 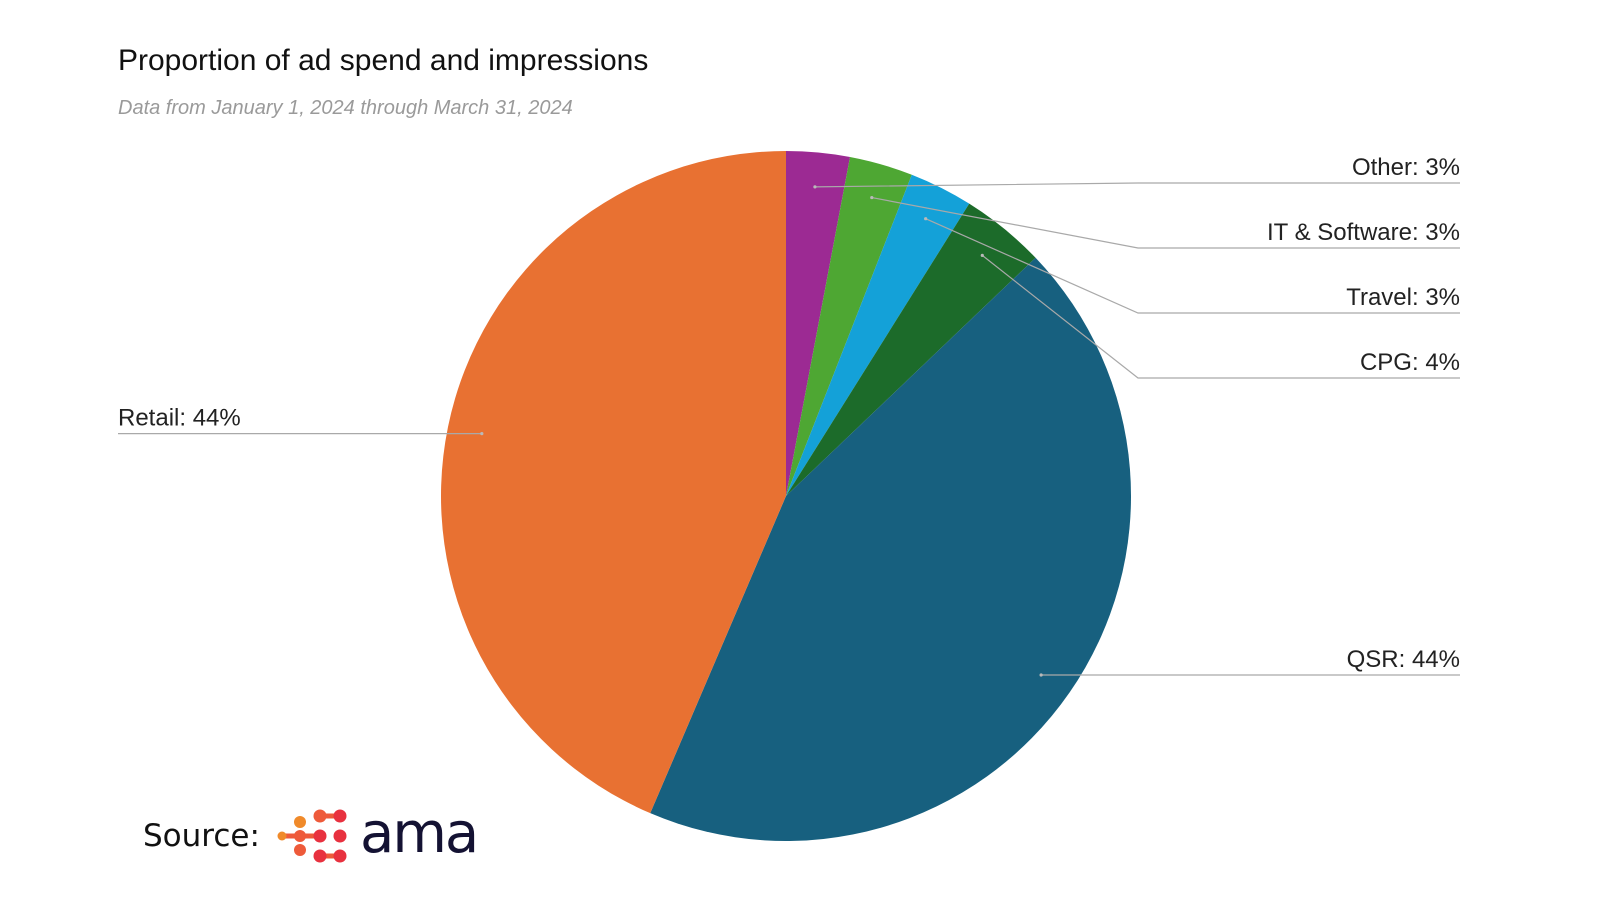 I want to click on pie-slice-travel, so click(x=878, y=335).